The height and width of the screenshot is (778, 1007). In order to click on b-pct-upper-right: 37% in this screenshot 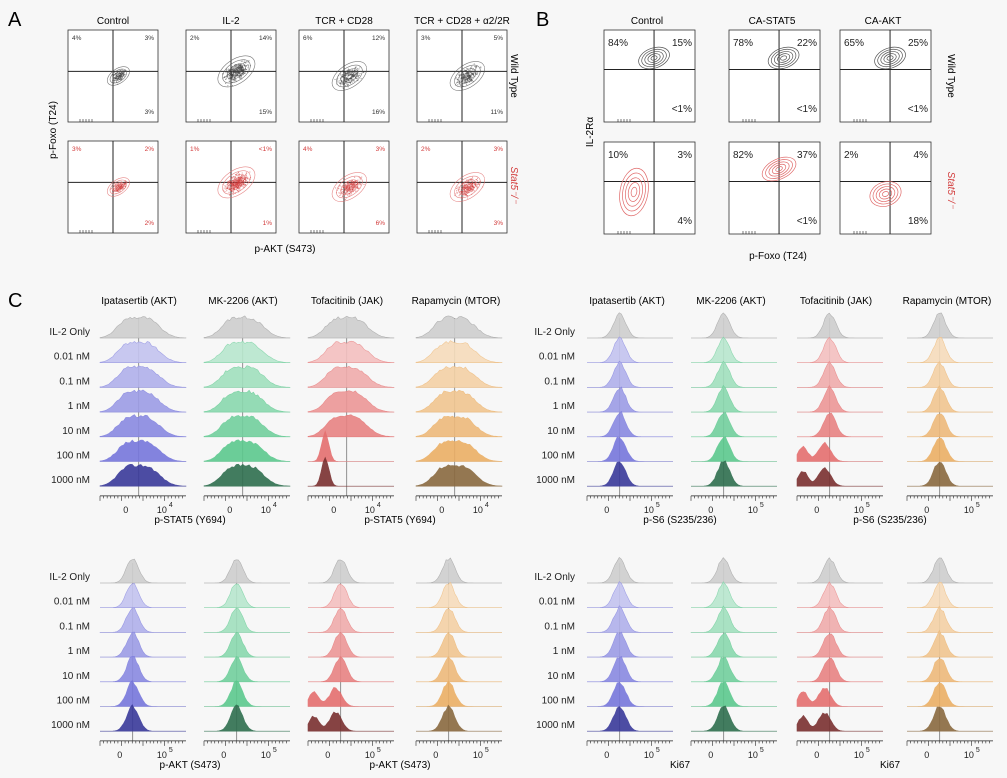, I will do `click(807, 155)`.